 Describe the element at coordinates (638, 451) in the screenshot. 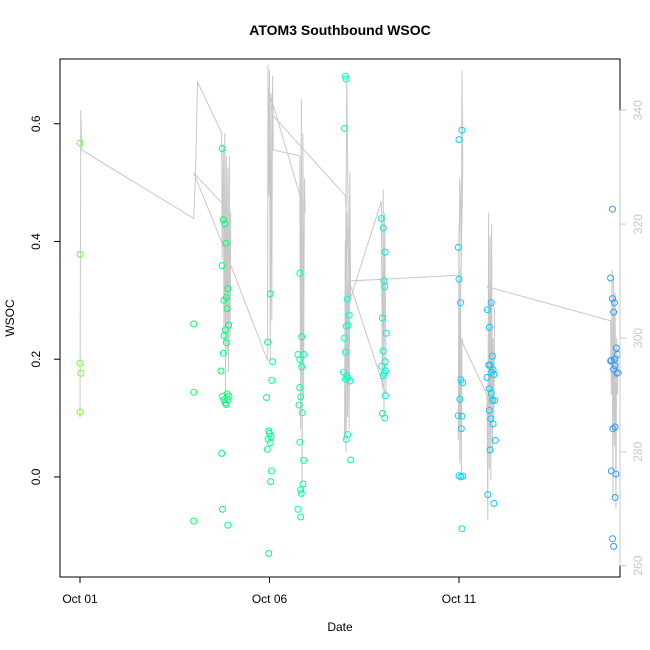

I see `y-tick-label-right: 280` at that location.